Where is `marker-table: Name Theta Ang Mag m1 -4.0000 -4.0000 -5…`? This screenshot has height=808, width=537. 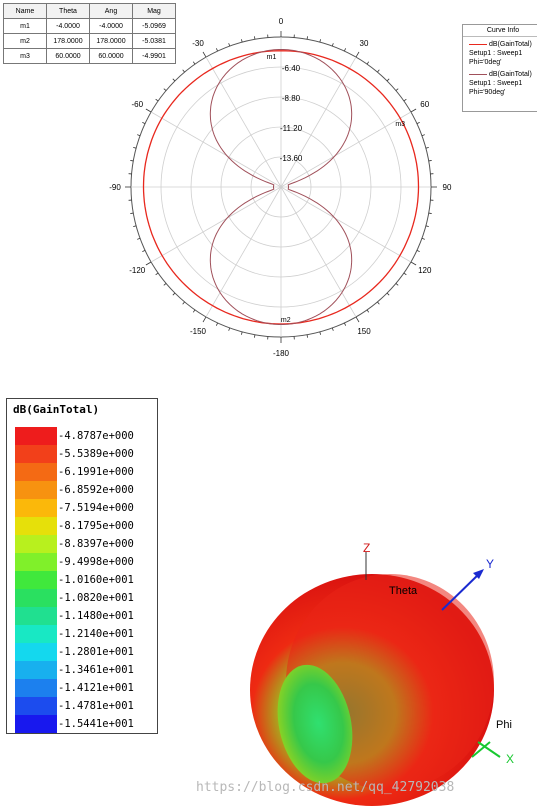 marker-table: Name Theta Ang Mag m1 -4.0000 -4.0000 -5… is located at coordinates (89, 33).